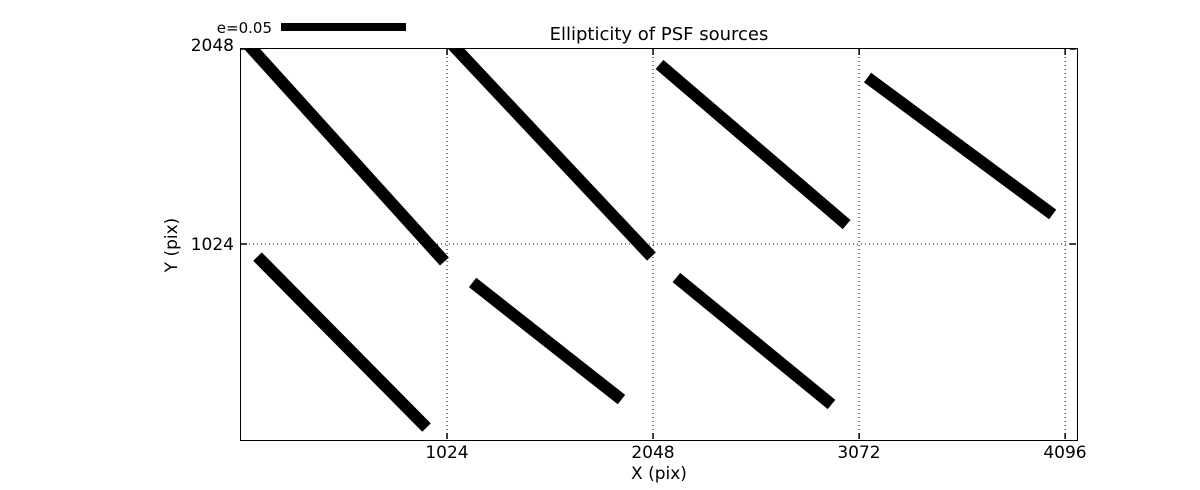  I want to click on legend-key-label: e=0.05, so click(244, 28).